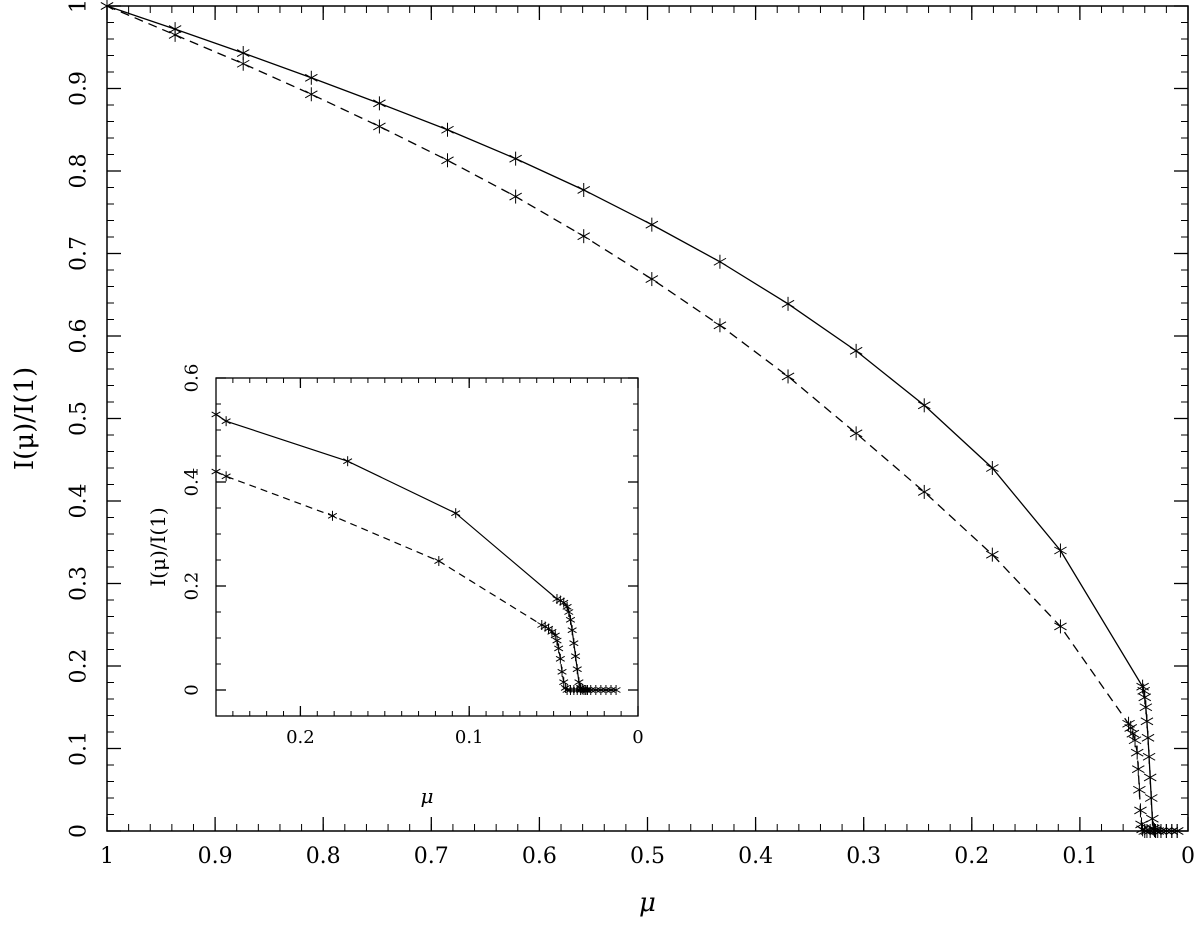 The image size is (1200, 932). I want to click on main-chart-x-tick-label: 0.1, so click(1079, 856).